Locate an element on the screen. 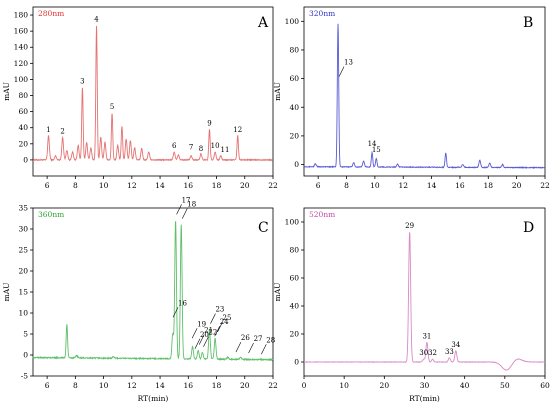 The height and width of the screenshot is (410, 550). peak-label: 14 is located at coordinates (372, 144).